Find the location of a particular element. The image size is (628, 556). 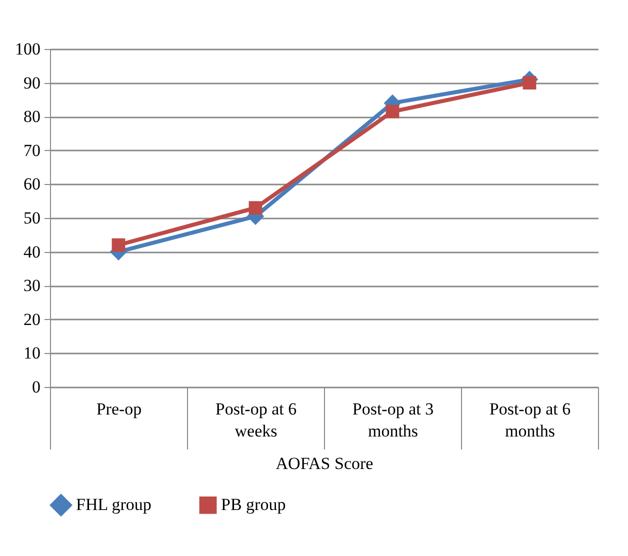

x-tick-label: Post-op at 6 weeks is located at coordinates (256, 420).